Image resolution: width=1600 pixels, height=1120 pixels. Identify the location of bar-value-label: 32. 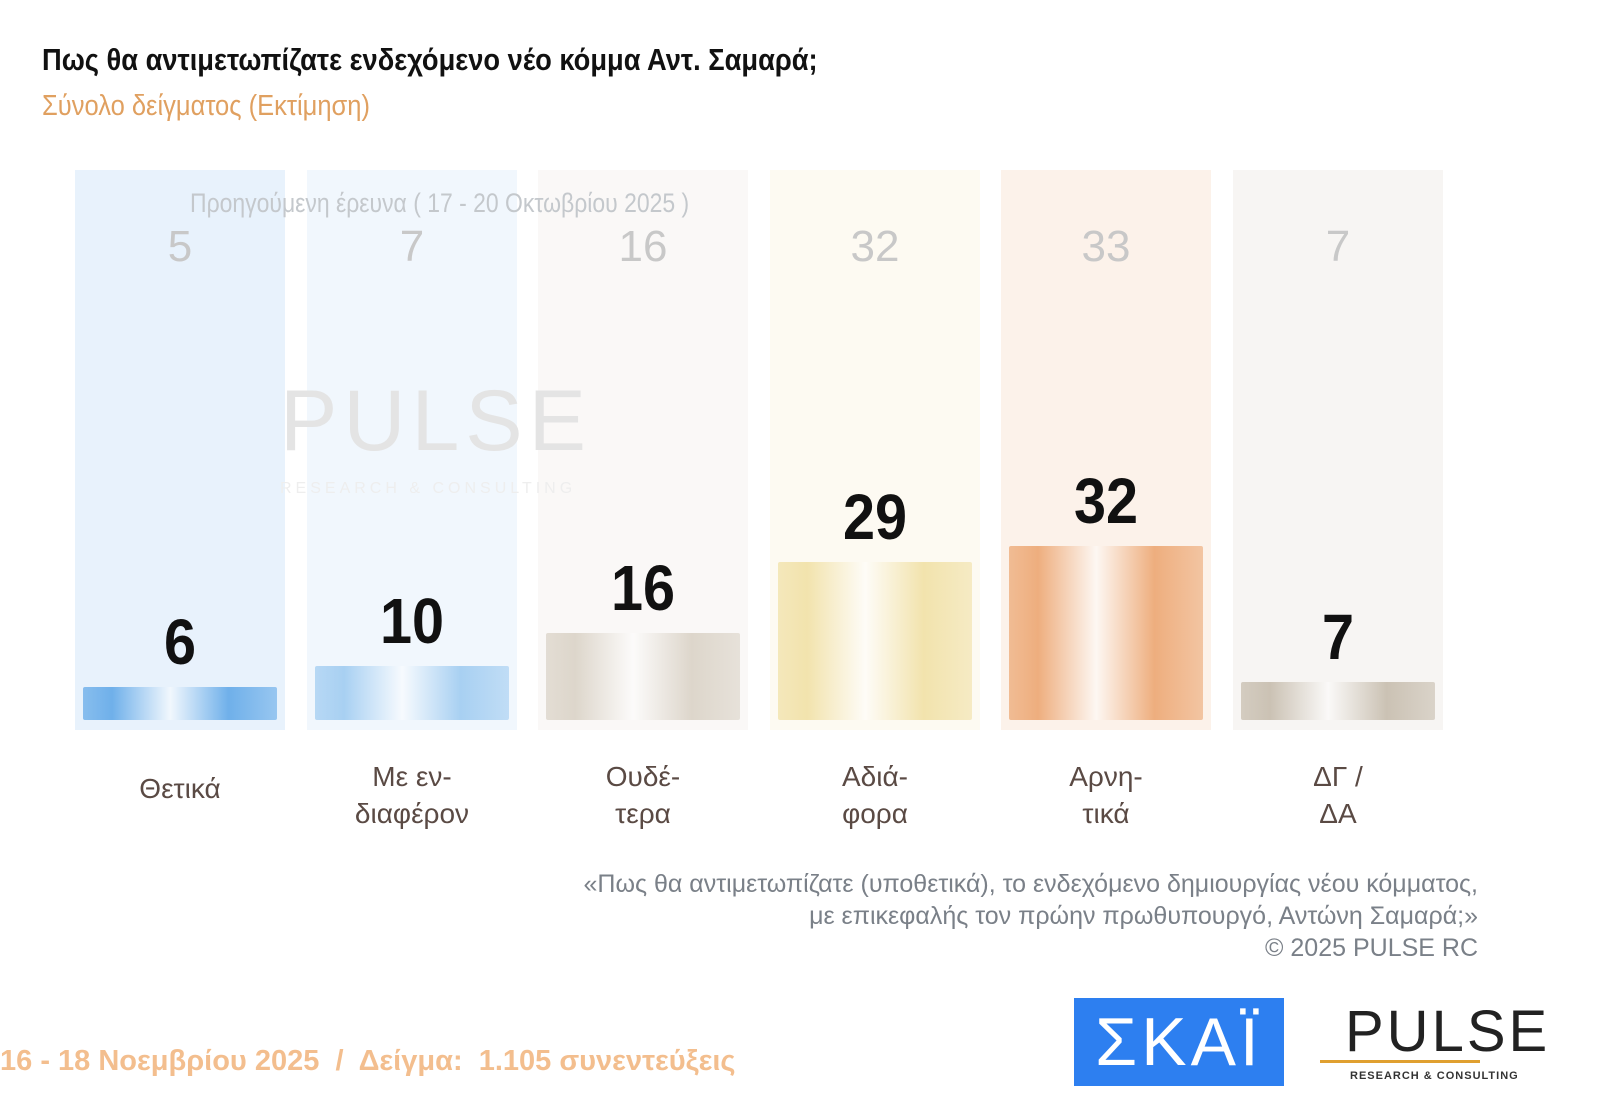
(1106, 500).